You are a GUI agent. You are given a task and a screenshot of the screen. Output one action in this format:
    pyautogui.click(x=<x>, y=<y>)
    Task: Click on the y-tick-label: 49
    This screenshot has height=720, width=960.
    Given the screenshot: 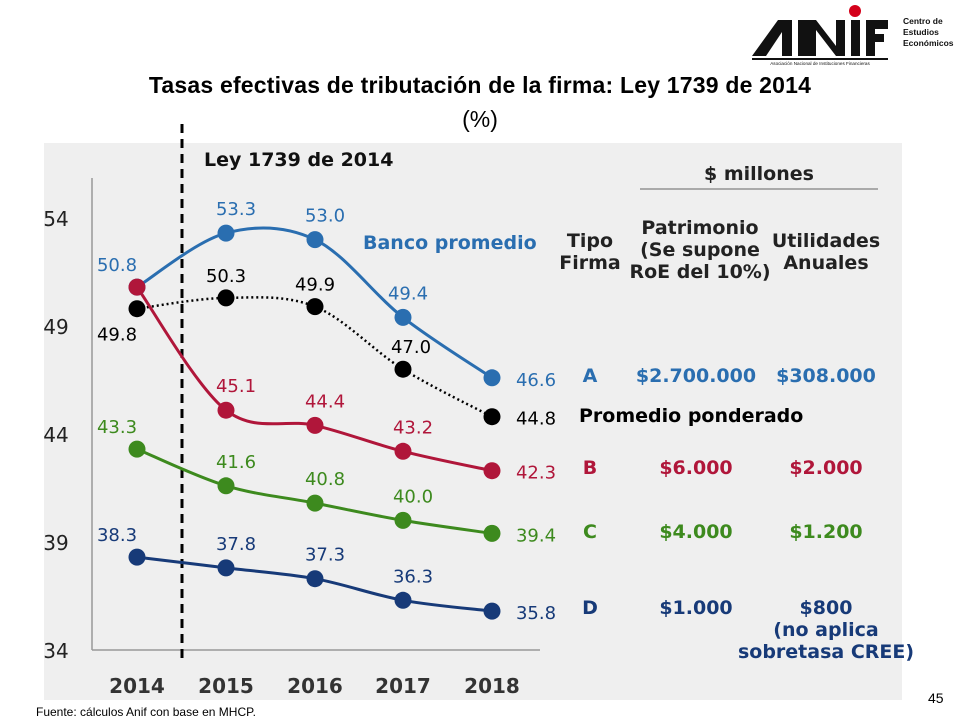 What is the action you would take?
    pyautogui.click(x=55, y=327)
    